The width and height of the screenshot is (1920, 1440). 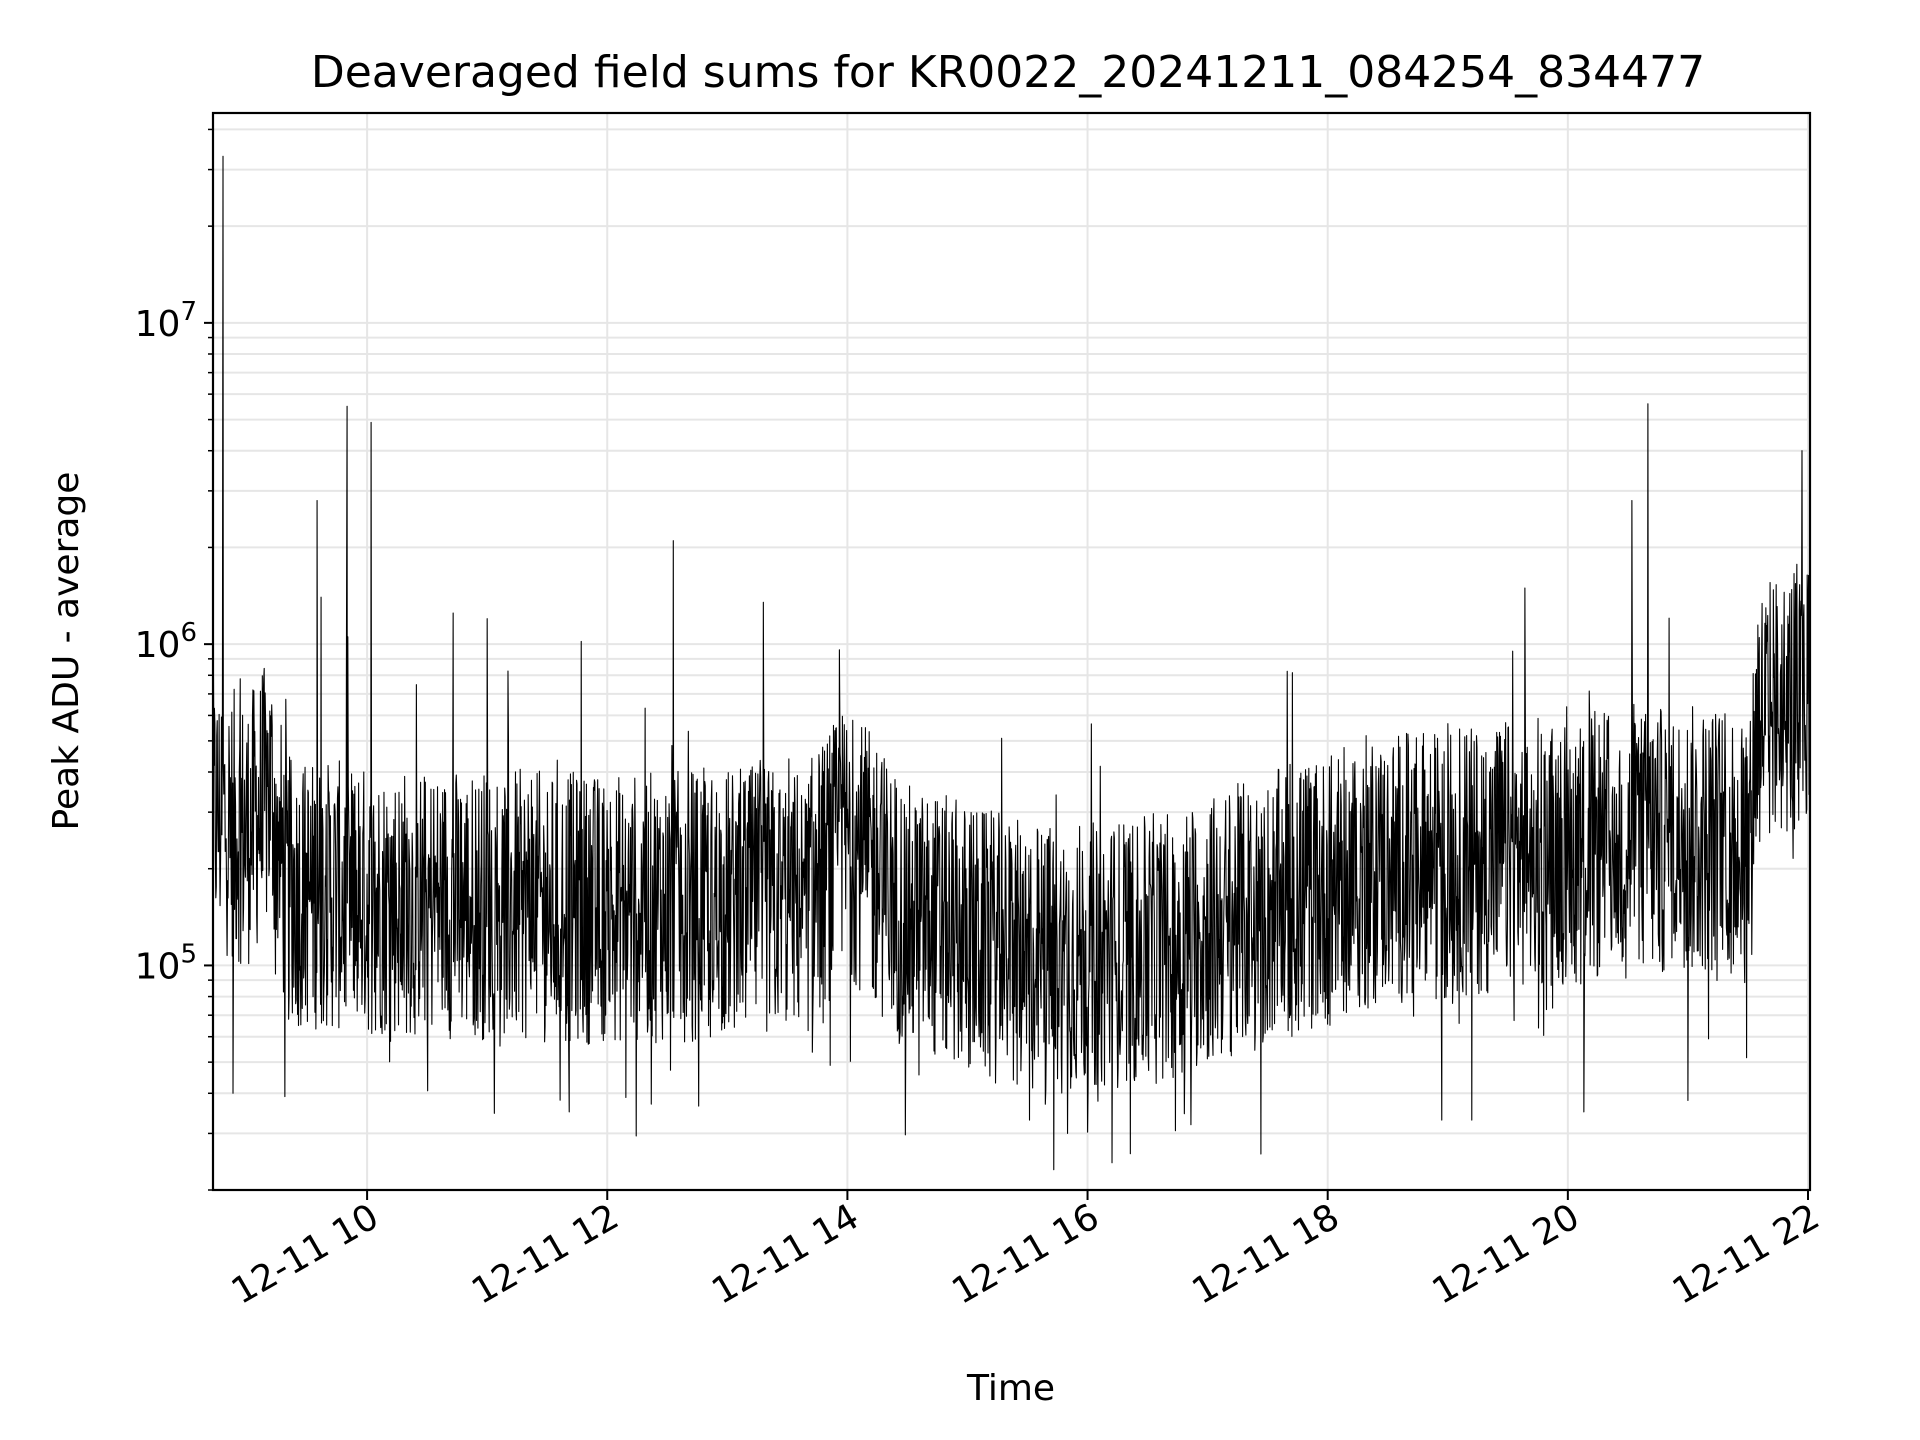 I want to click on y-tick-label: 10⁶, so click(x=166, y=642).